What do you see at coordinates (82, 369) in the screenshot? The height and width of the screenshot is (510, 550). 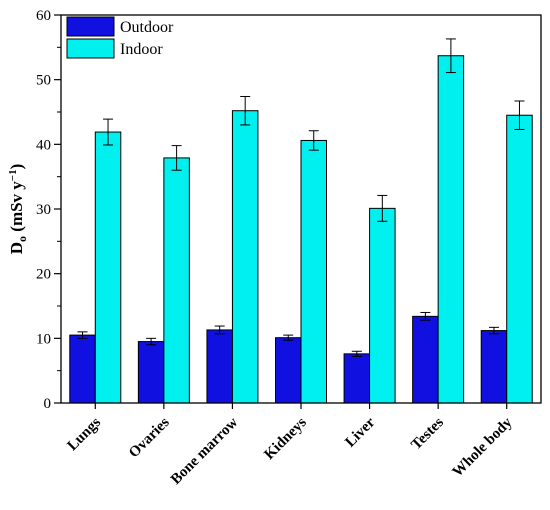 I see `bar-outdoor-lungs` at bounding box center [82, 369].